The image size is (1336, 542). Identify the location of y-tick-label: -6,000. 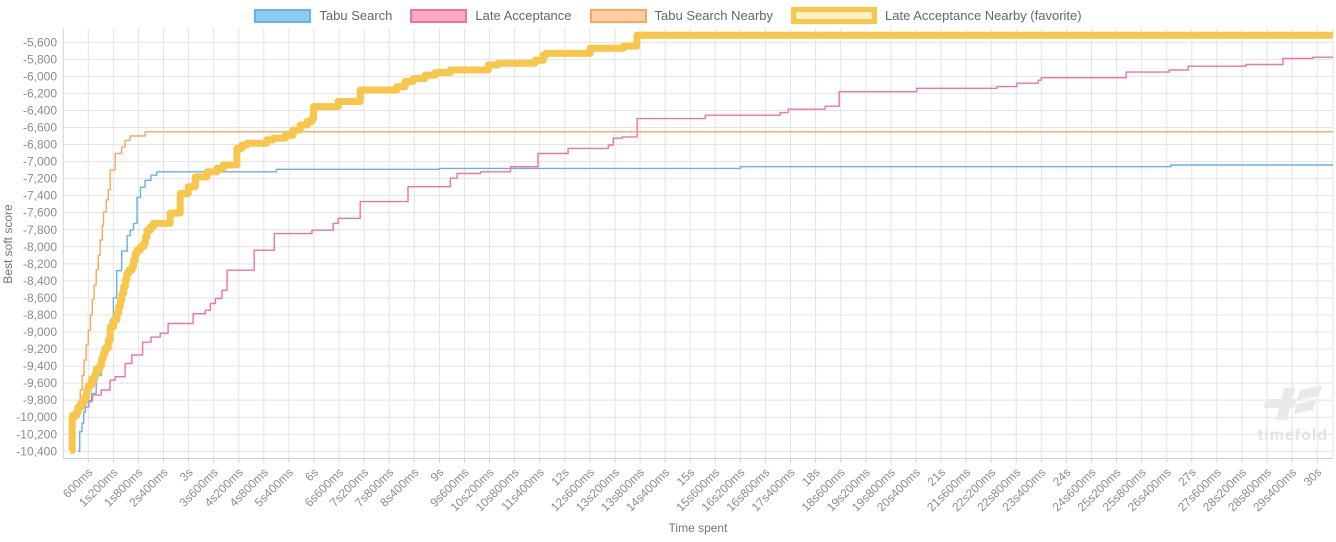
(40, 76).